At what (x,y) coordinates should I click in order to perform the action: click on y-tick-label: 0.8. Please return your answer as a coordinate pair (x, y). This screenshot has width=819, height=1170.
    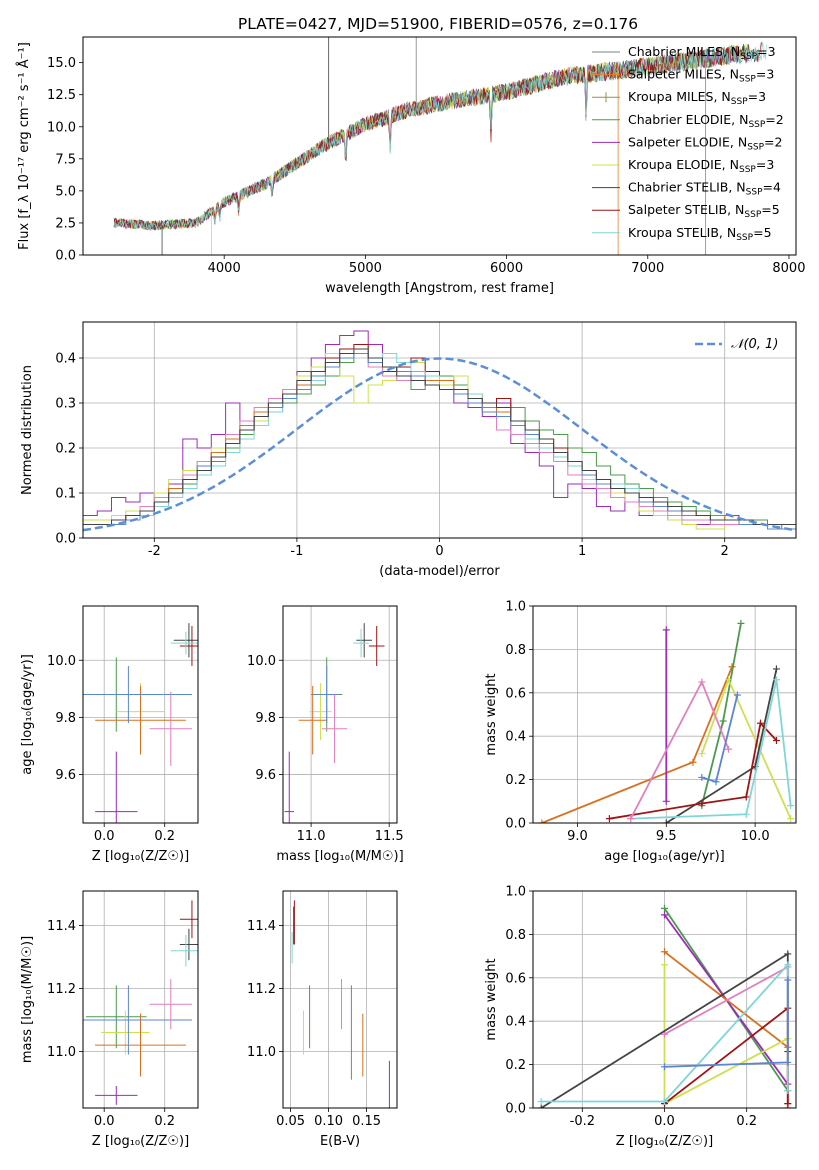
    Looking at the image, I should click on (515, 650).